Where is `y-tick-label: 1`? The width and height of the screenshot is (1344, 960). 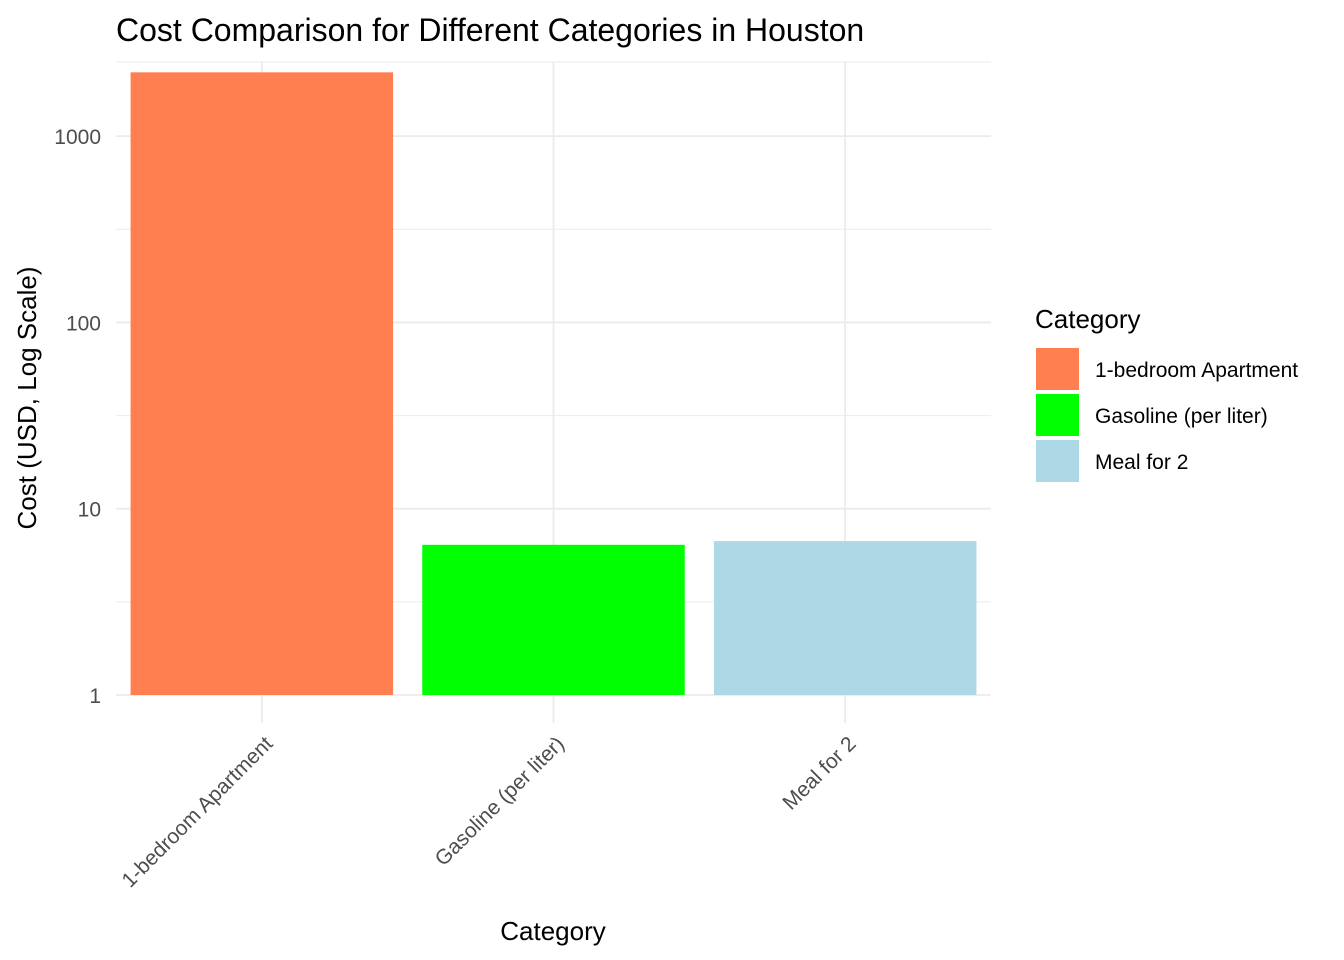 y-tick-label: 1 is located at coordinates (95, 696).